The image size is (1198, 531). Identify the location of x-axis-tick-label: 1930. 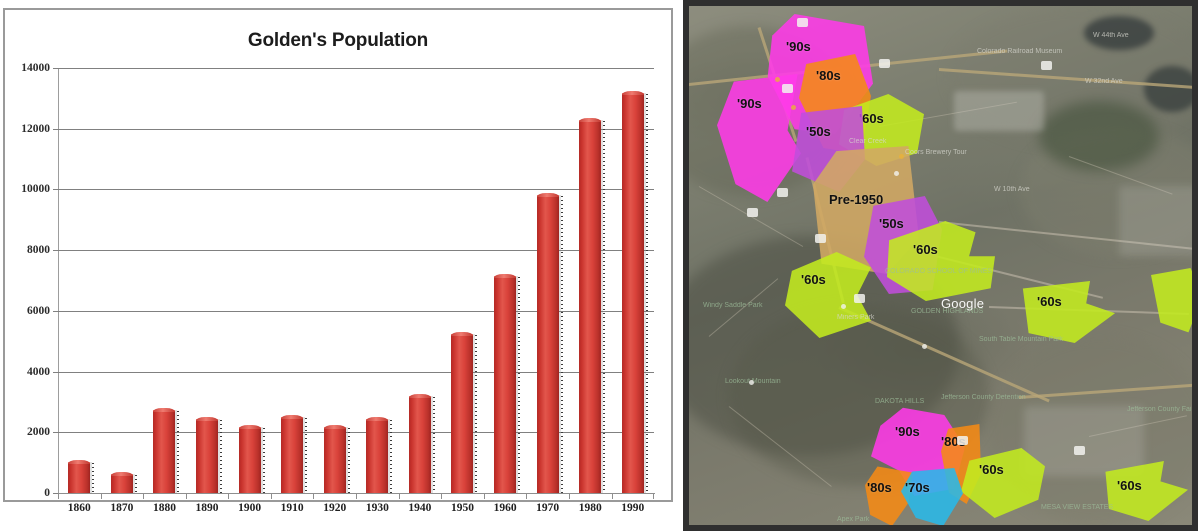
(377, 508).